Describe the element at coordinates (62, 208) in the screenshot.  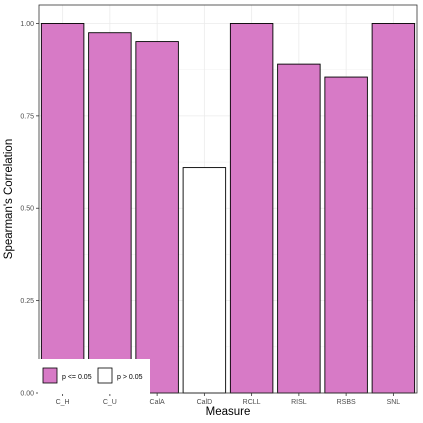
I see `bar-c-h` at that location.